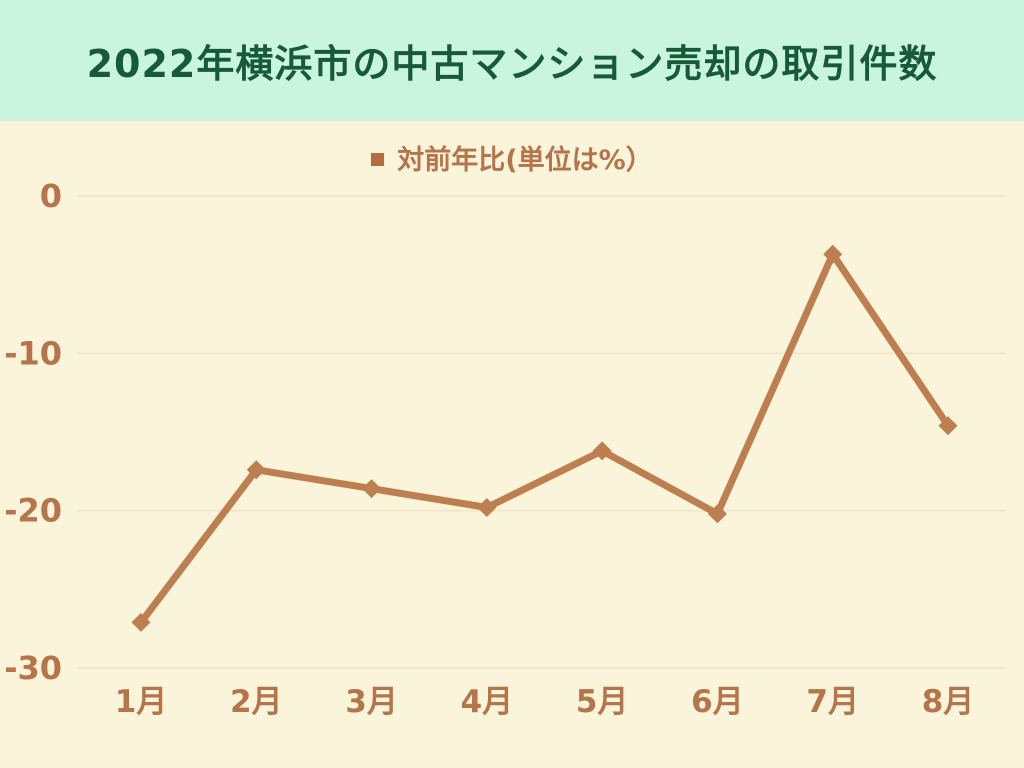 This screenshot has width=1024, height=768. Describe the element at coordinates (51, 196) in the screenshot. I see `y-axis-tick-label: 0` at that location.